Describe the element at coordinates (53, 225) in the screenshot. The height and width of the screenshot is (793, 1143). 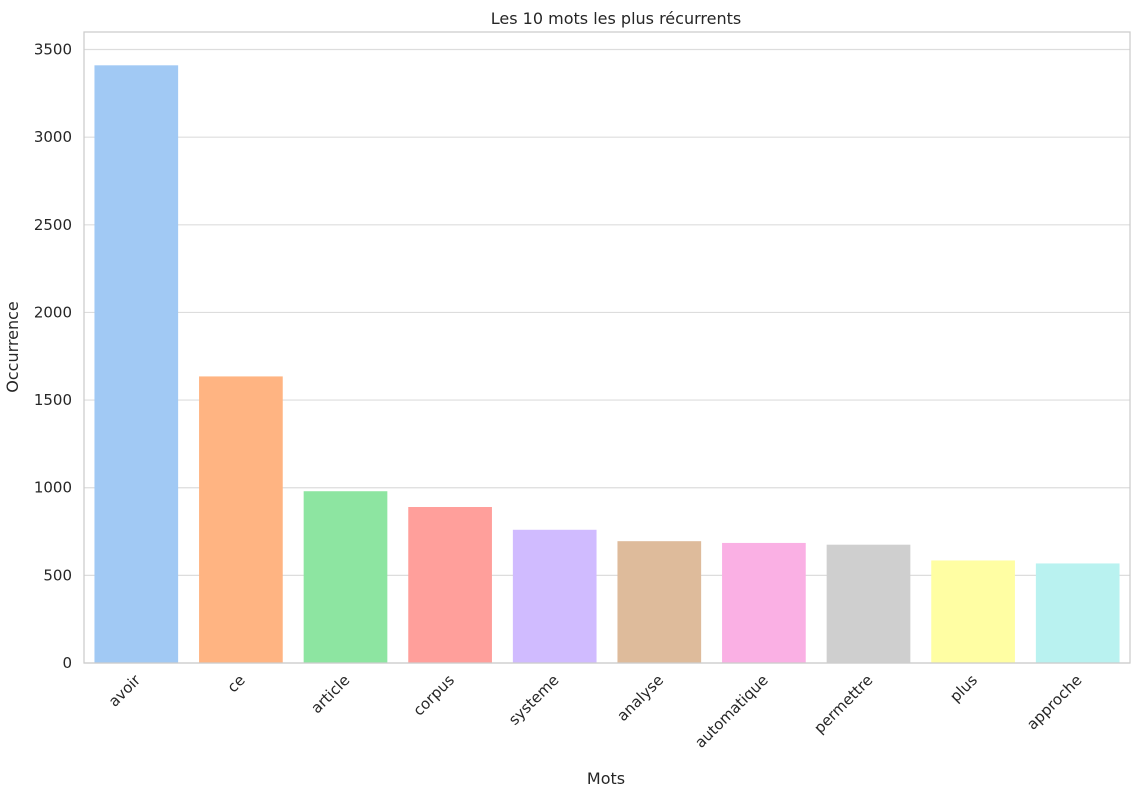
I see `y-tick-label: 2500` at that location.